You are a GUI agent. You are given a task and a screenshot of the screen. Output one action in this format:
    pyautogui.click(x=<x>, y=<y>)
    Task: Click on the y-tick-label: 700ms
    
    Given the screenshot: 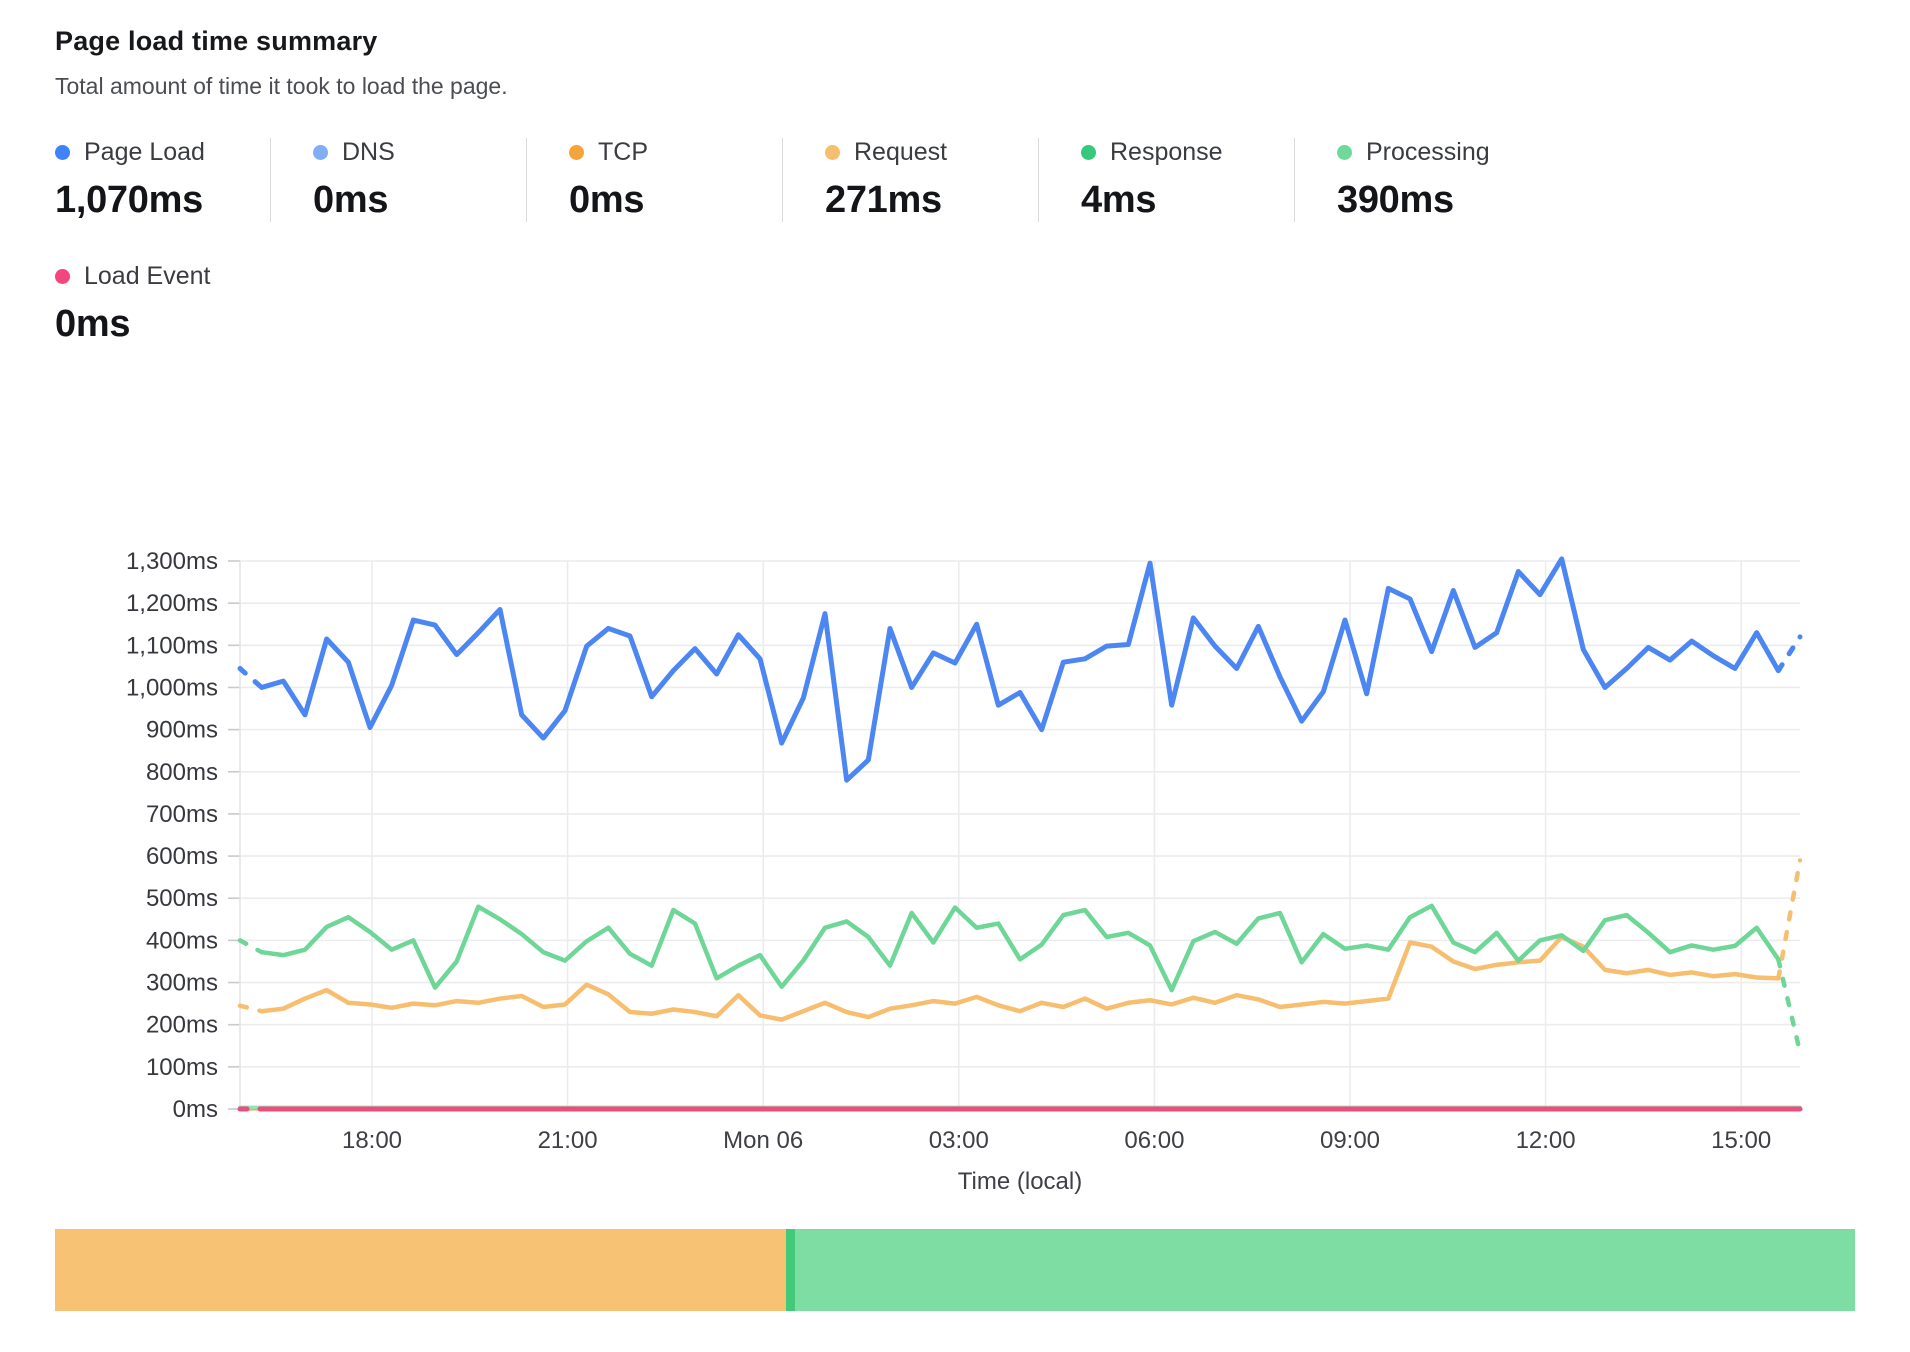 What is the action you would take?
    pyautogui.click(x=182, y=814)
    